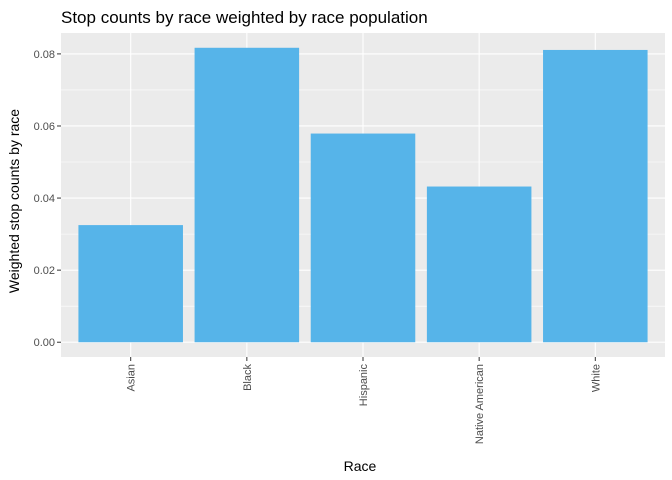 This screenshot has width=672, height=480. What do you see at coordinates (248, 377) in the screenshot?
I see `x-tick-label: Black` at bounding box center [248, 377].